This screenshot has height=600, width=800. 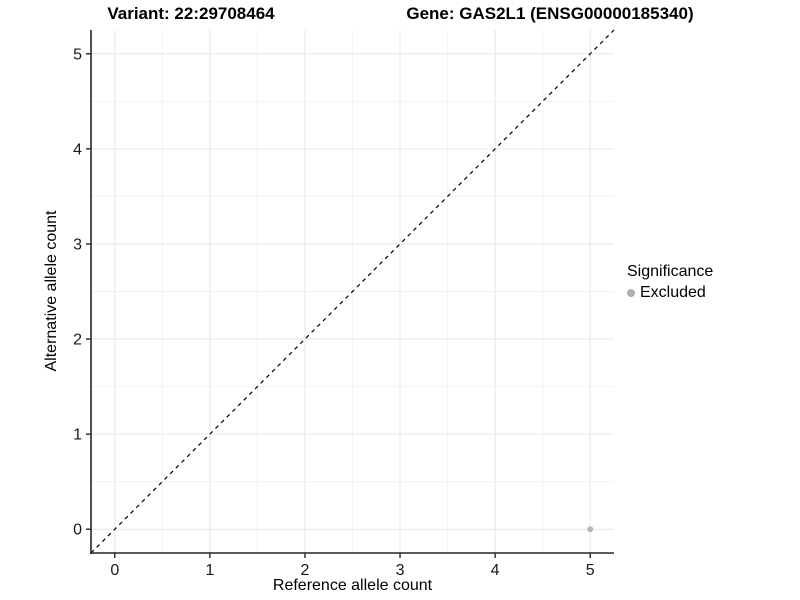 What do you see at coordinates (590, 570) in the screenshot?
I see `x-tick-label: 5` at bounding box center [590, 570].